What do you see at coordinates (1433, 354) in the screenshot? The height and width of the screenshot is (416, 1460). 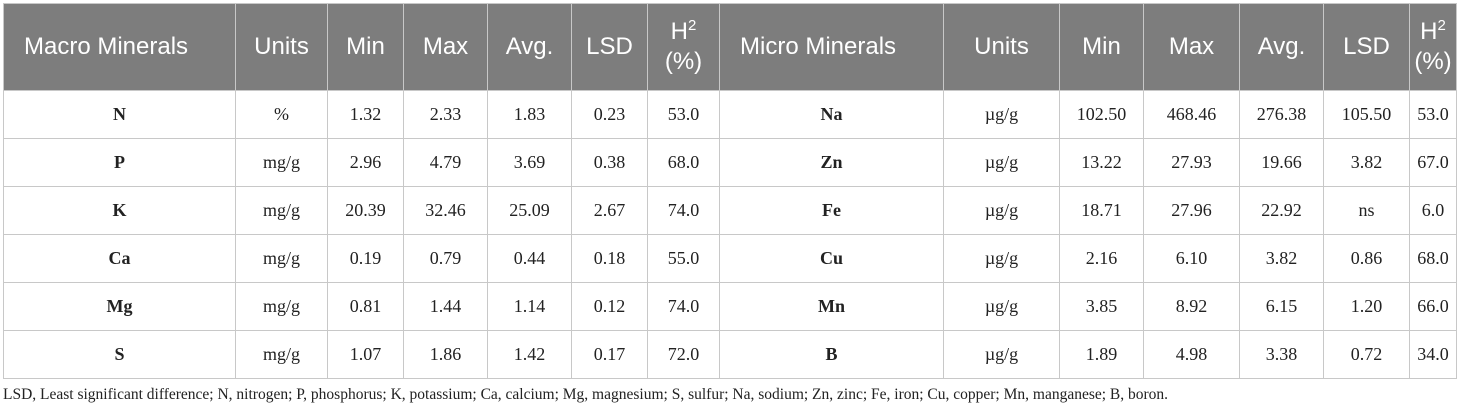 I see `micro-h2-cell: 34.0` at bounding box center [1433, 354].